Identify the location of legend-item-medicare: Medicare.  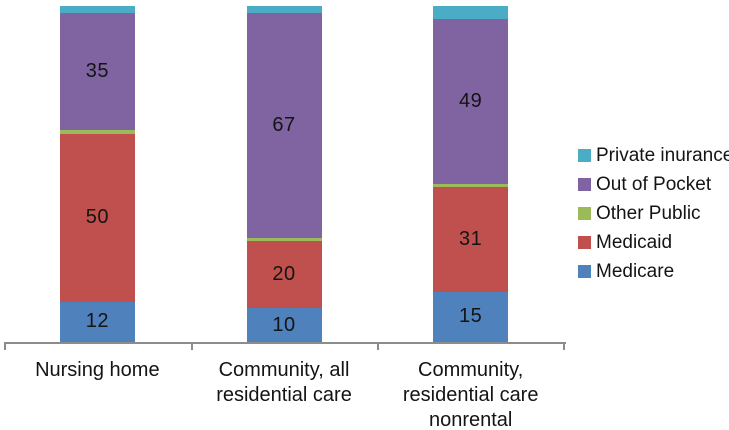
(653, 271).